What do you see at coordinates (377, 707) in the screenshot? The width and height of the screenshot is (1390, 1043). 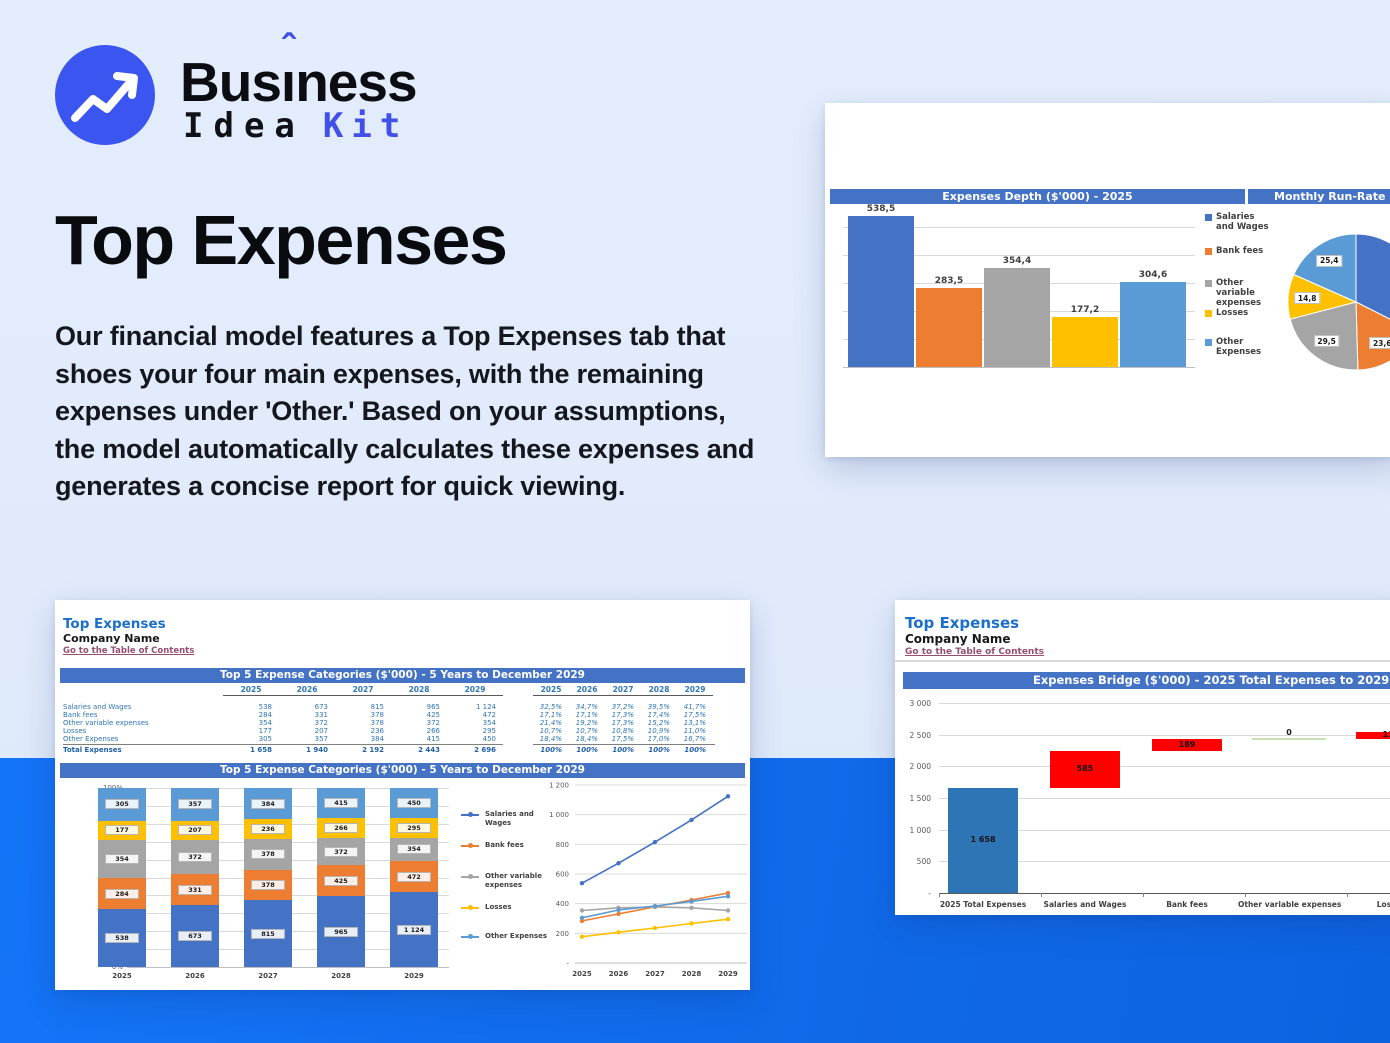 I see `row-value: 815` at bounding box center [377, 707].